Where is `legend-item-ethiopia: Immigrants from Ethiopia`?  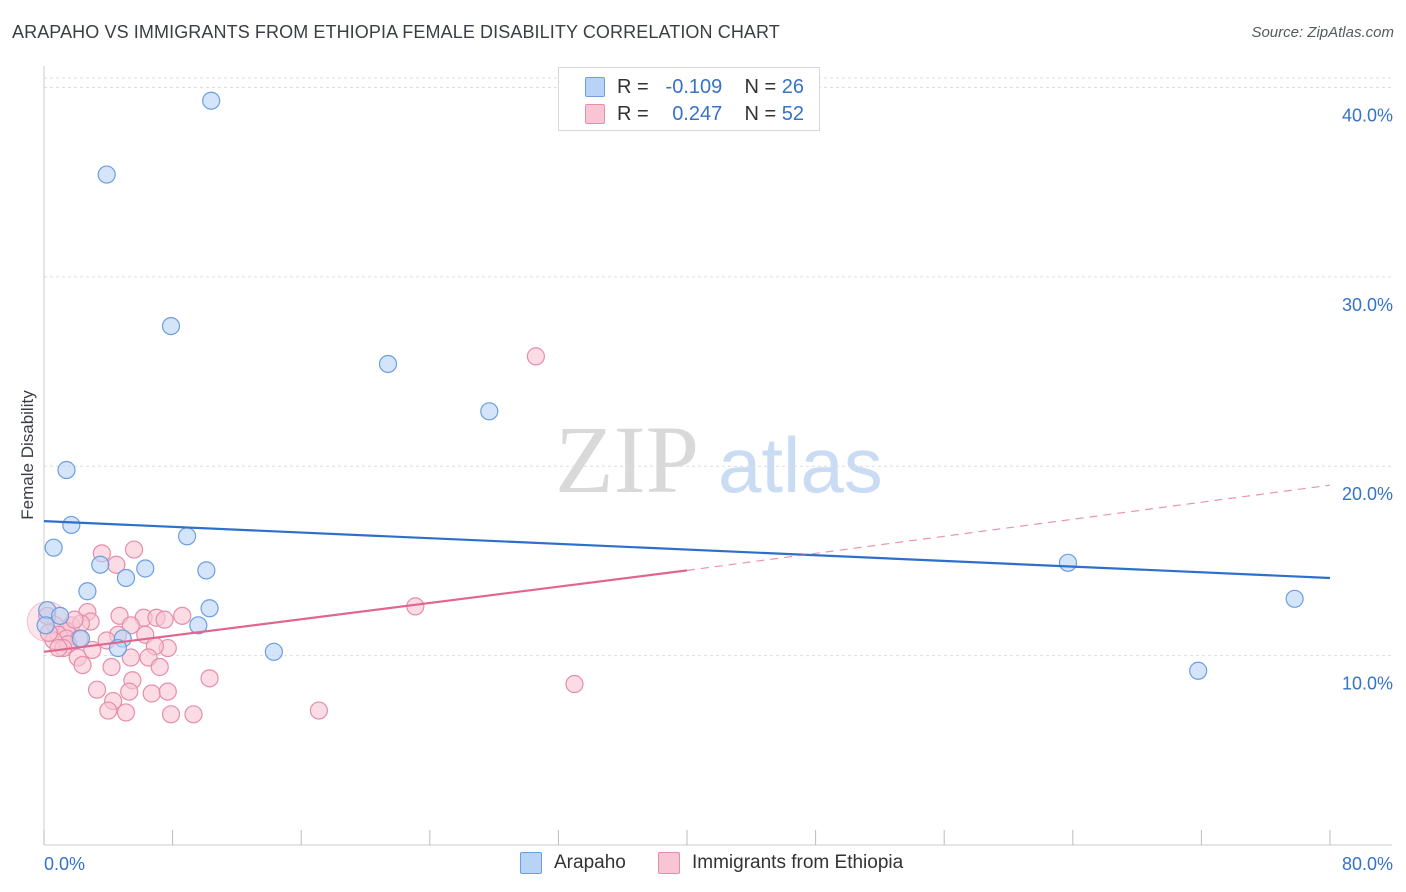
legend-item-ethiopia: Immigrants from Ethiopia is located at coordinates (780, 863).